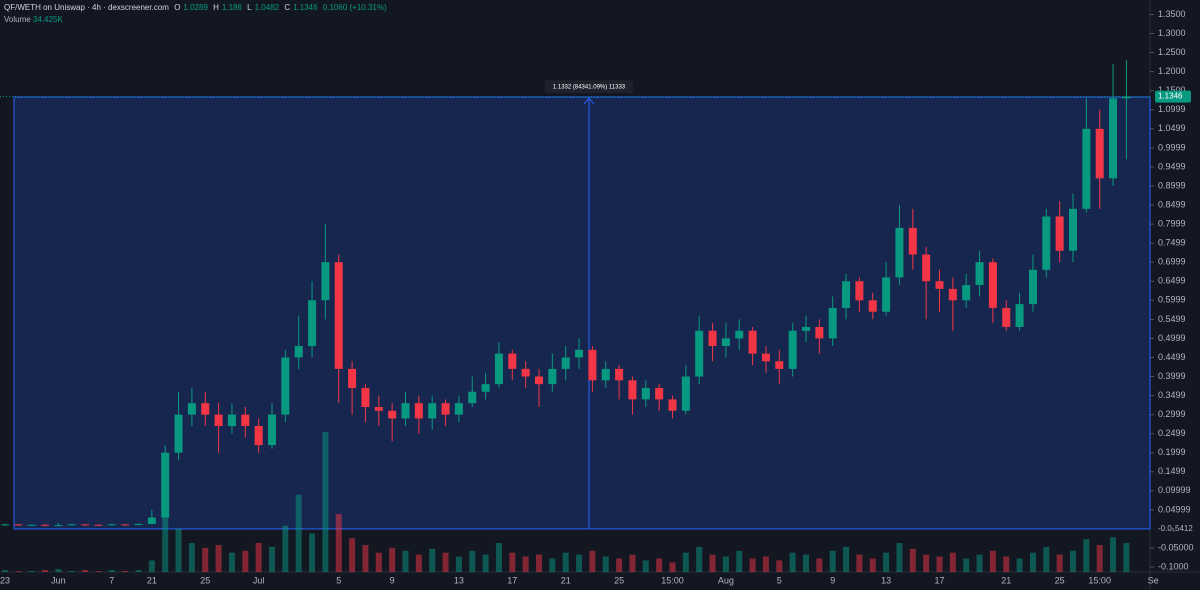 The height and width of the screenshot is (590, 1200). What do you see at coordinates (392, 580) in the screenshot?
I see `x-tick-label: 9` at bounding box center [392, 580].